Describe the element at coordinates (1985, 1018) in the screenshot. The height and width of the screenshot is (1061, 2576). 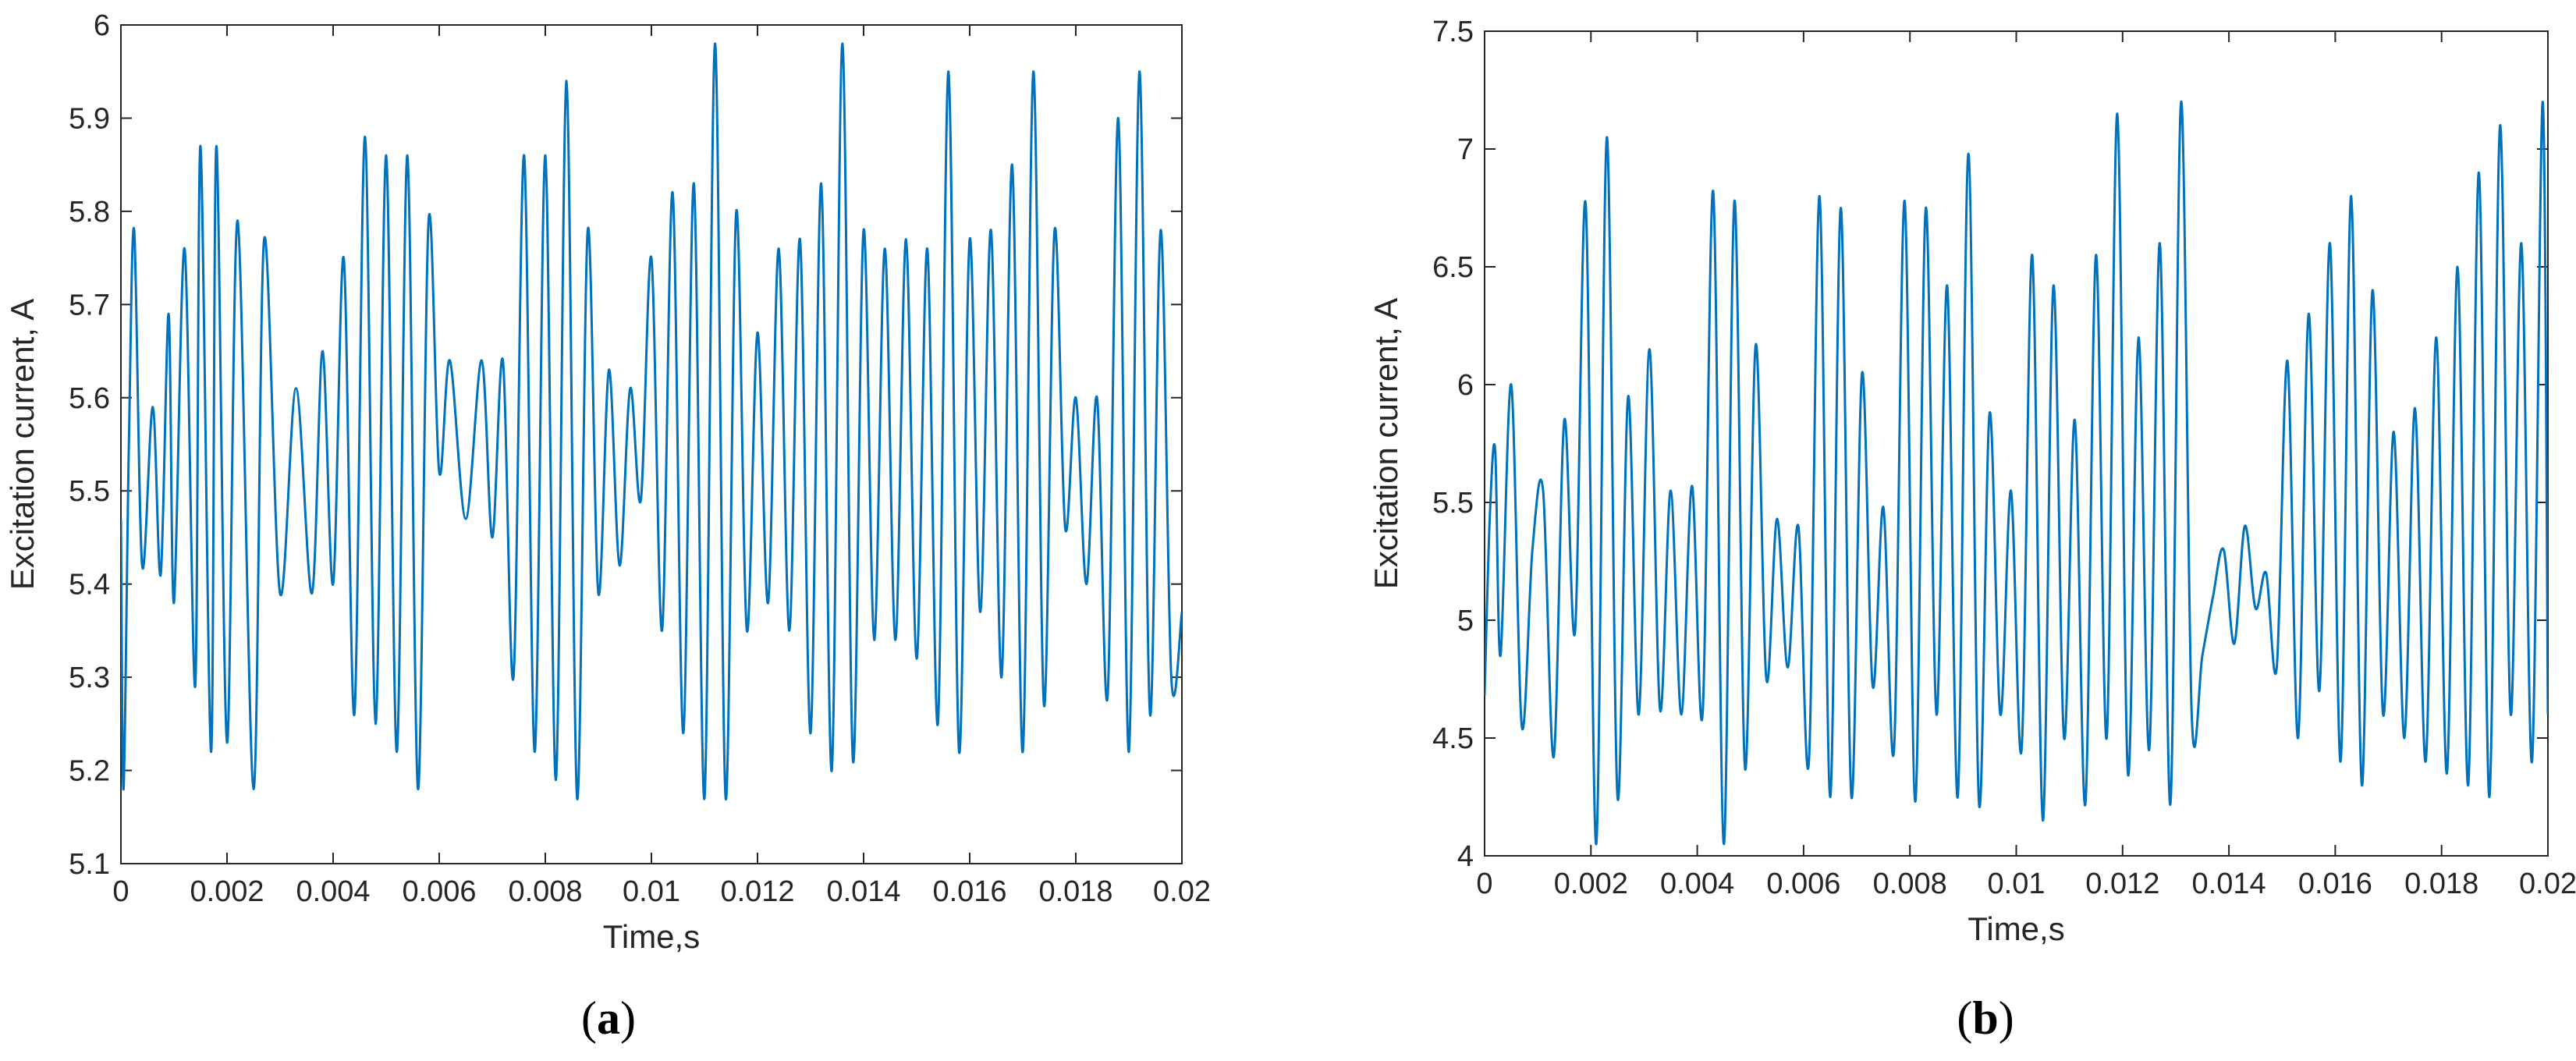
I see `caption-b: (b)` at that location.